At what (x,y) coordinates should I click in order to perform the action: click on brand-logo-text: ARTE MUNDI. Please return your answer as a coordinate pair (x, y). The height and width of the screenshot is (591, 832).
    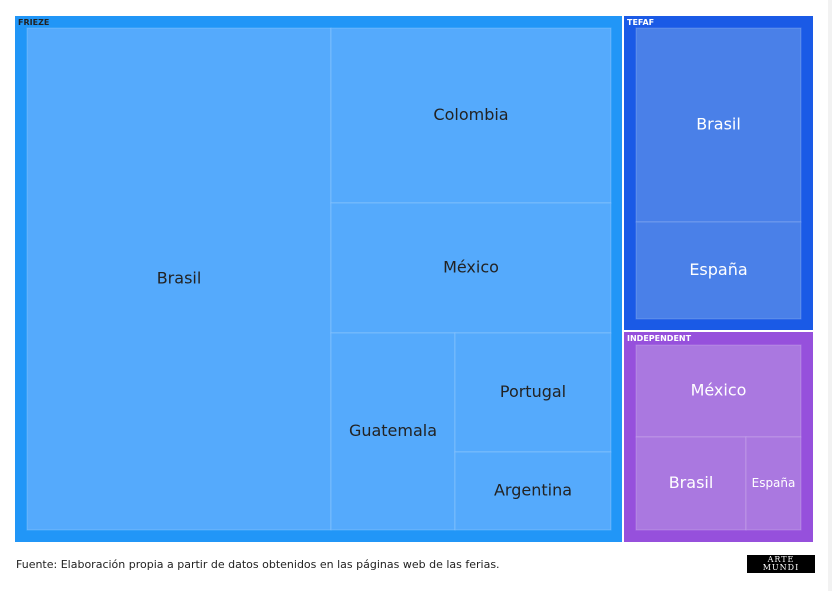
    Looking at the image, I should click on (781, 563).